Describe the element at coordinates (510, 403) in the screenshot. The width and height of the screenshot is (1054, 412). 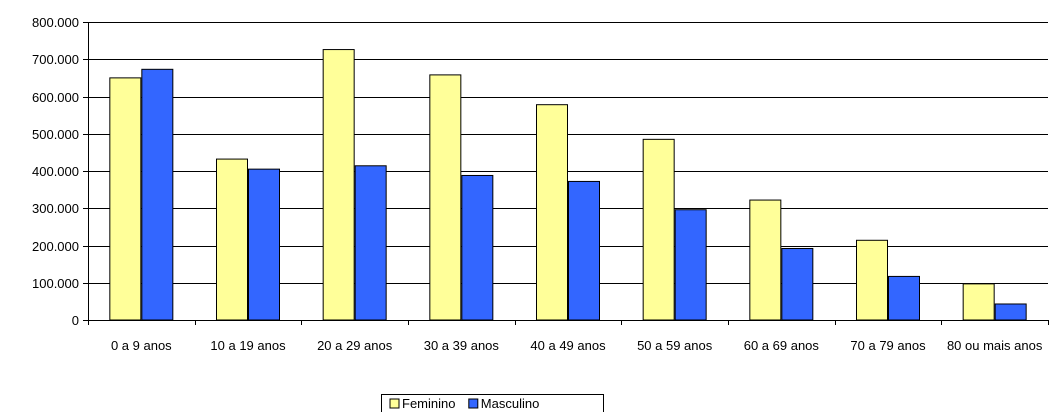
I see `legend-label-masculino: Masculino` at that location.